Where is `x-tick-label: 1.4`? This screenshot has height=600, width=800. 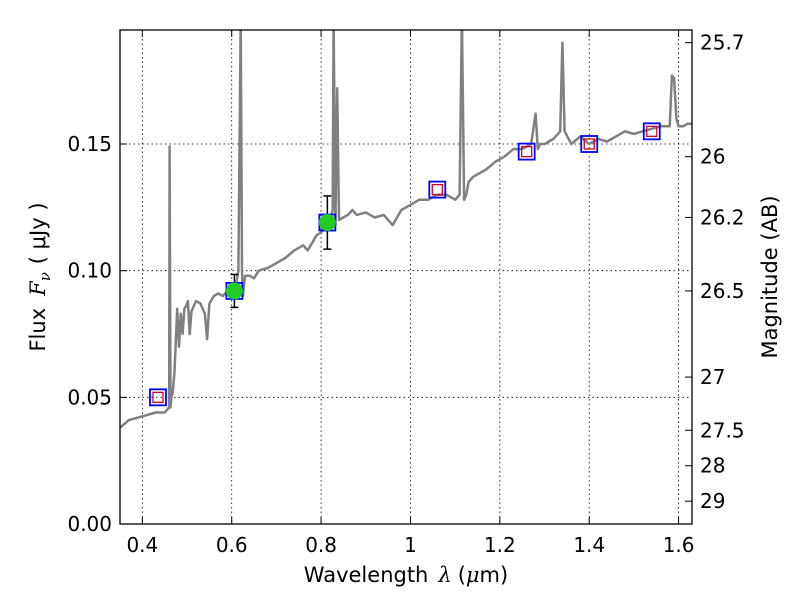
x-tick-label: 1.4 is located at coordinates (589, 545).